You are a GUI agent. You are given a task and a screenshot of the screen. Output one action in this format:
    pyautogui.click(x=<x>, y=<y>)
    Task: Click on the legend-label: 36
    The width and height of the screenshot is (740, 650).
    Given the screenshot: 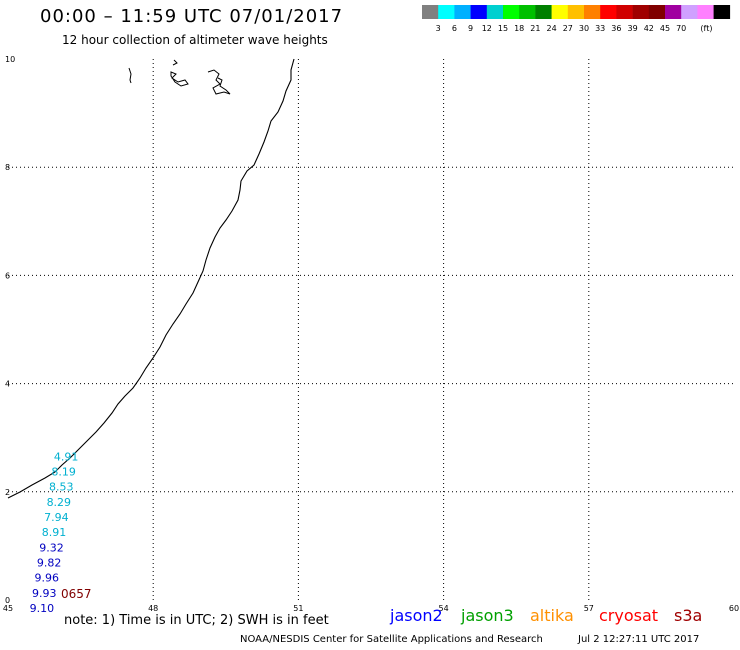 What is the action you would take?
    pyautogui.click(x=616, y=28)
    